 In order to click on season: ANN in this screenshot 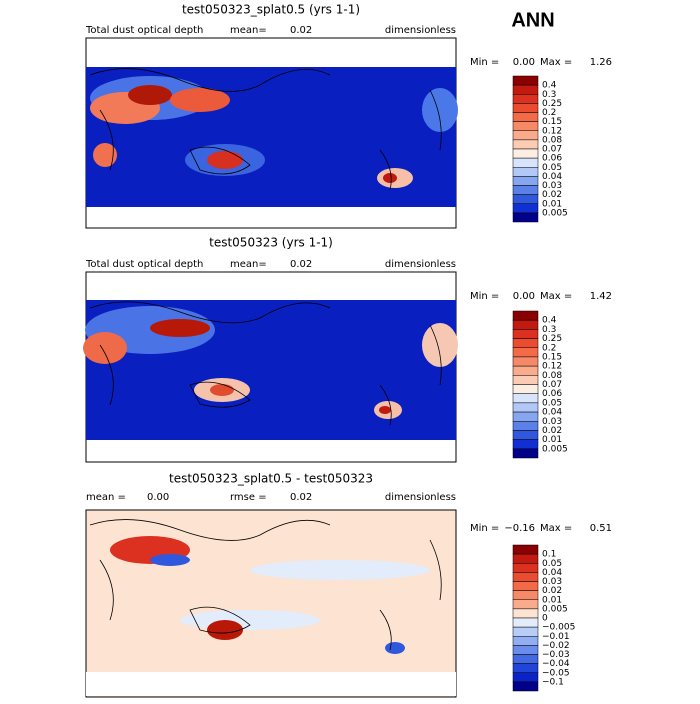, I will do `click(532, 20)`.